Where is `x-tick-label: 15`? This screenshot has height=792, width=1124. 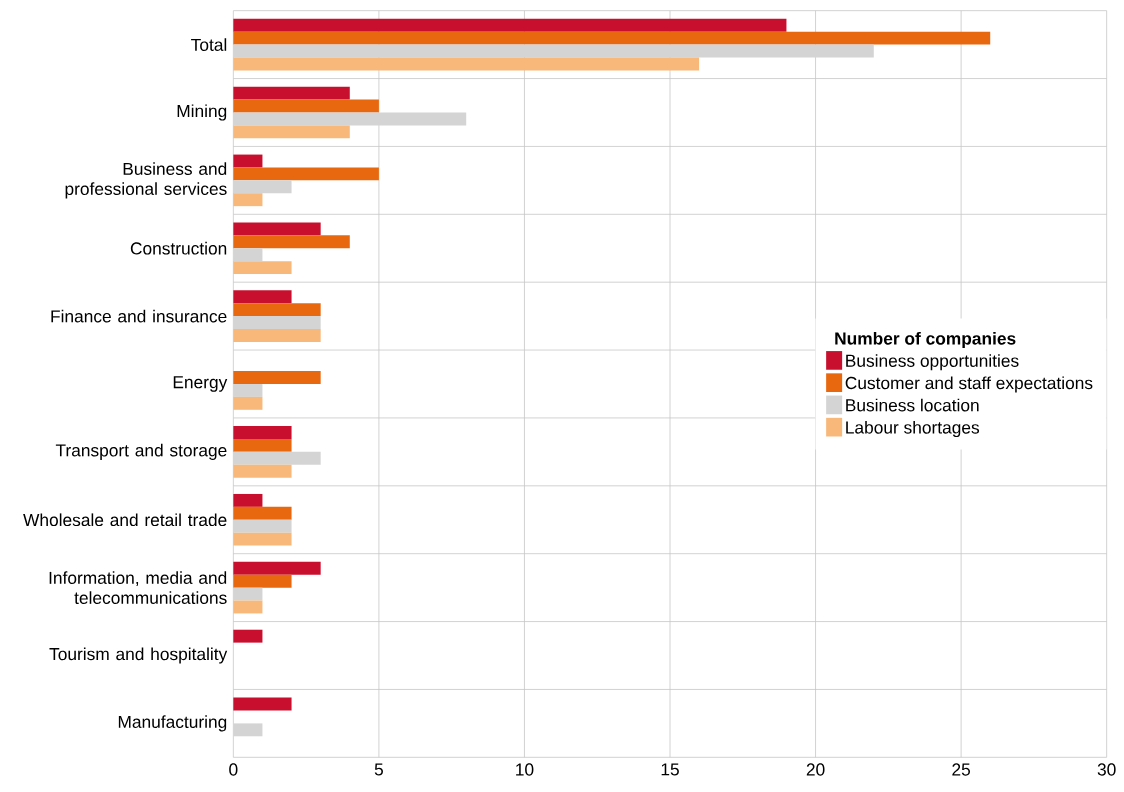 x-tick-label: 15 is located at coordinates (670, 769).